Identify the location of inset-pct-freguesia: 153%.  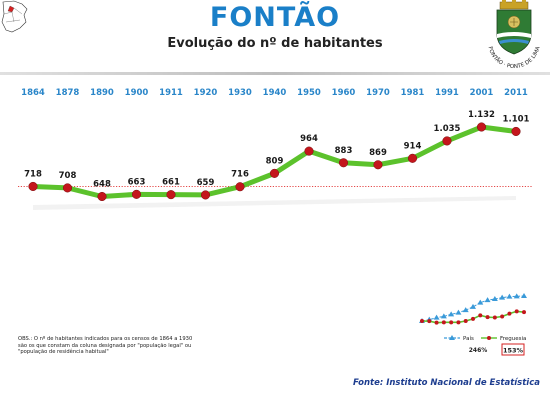
(513, 351).